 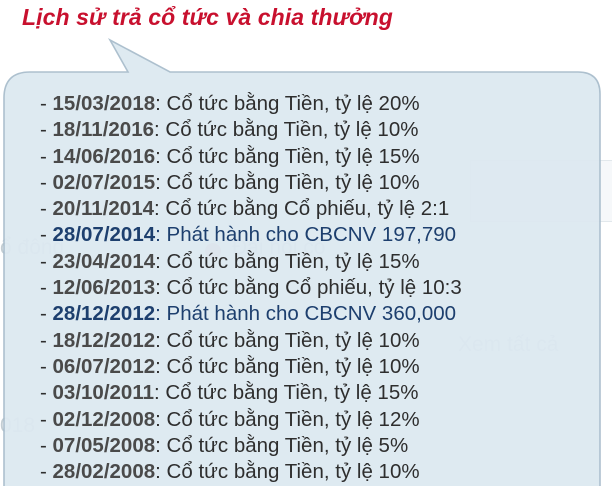 What do you see at coordinates (287, 445) in the screenshot?
I see `history-item-description: Cổ tức bằng Tiền, tỷ lệ 5%` at bounding box center [287, 445].